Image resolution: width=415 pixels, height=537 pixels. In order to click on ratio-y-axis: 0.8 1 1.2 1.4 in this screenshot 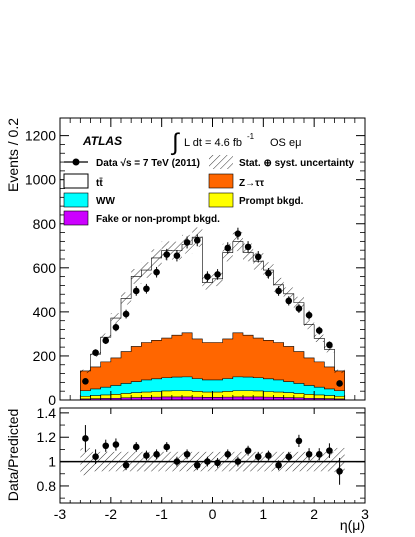, I will do `click(201, 452)`.